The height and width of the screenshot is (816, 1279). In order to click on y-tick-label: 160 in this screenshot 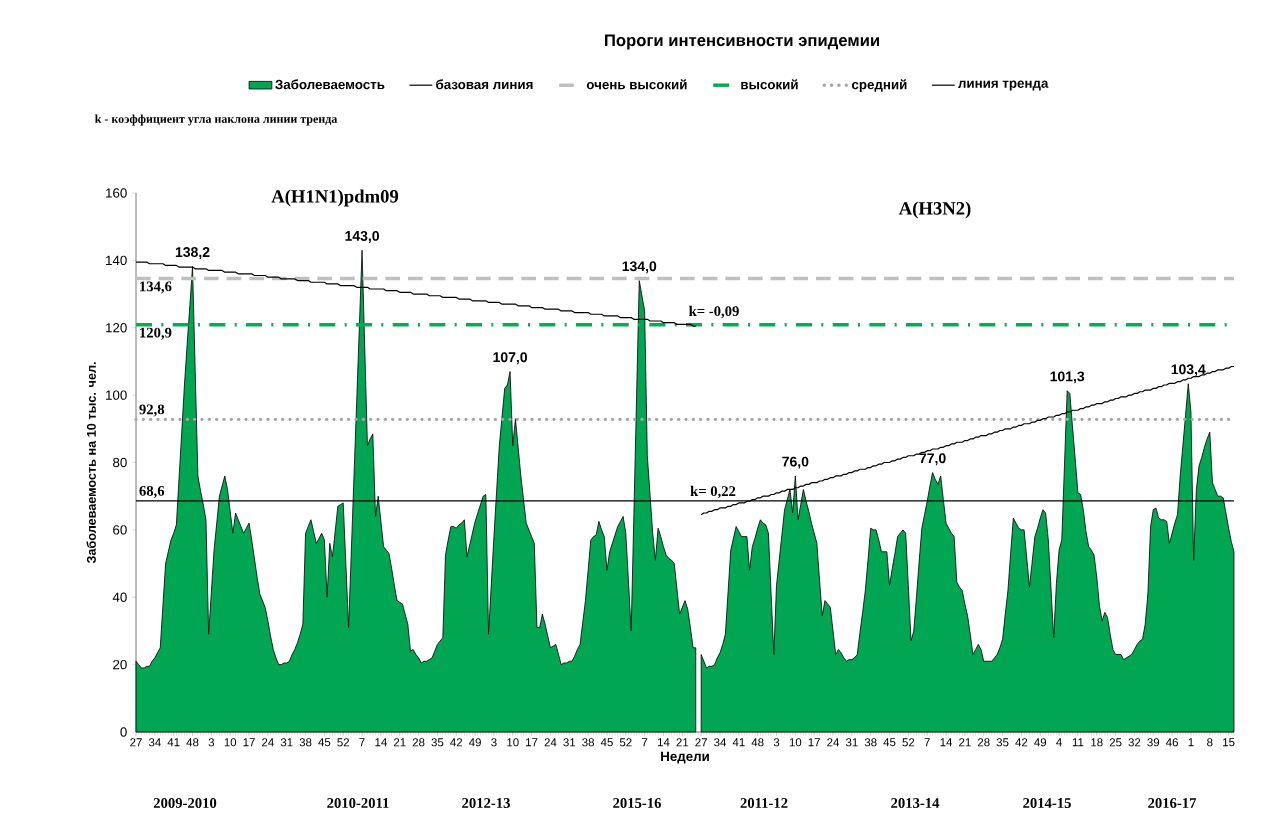, I will do `click(116, 193)`.